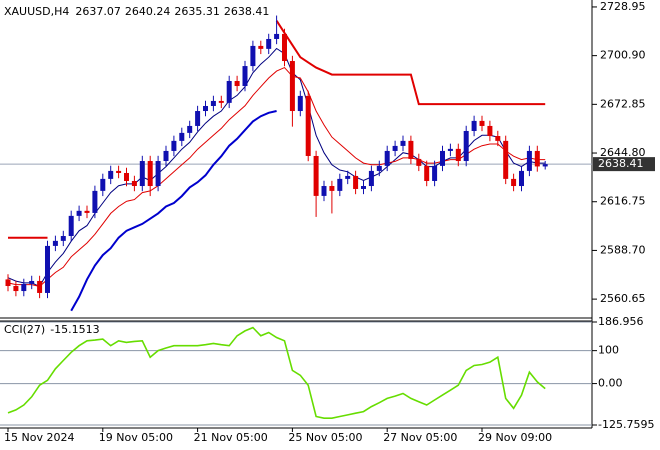 The image size is (660, 450). I want to click on open-value: 2637.07, so click(98, 11).